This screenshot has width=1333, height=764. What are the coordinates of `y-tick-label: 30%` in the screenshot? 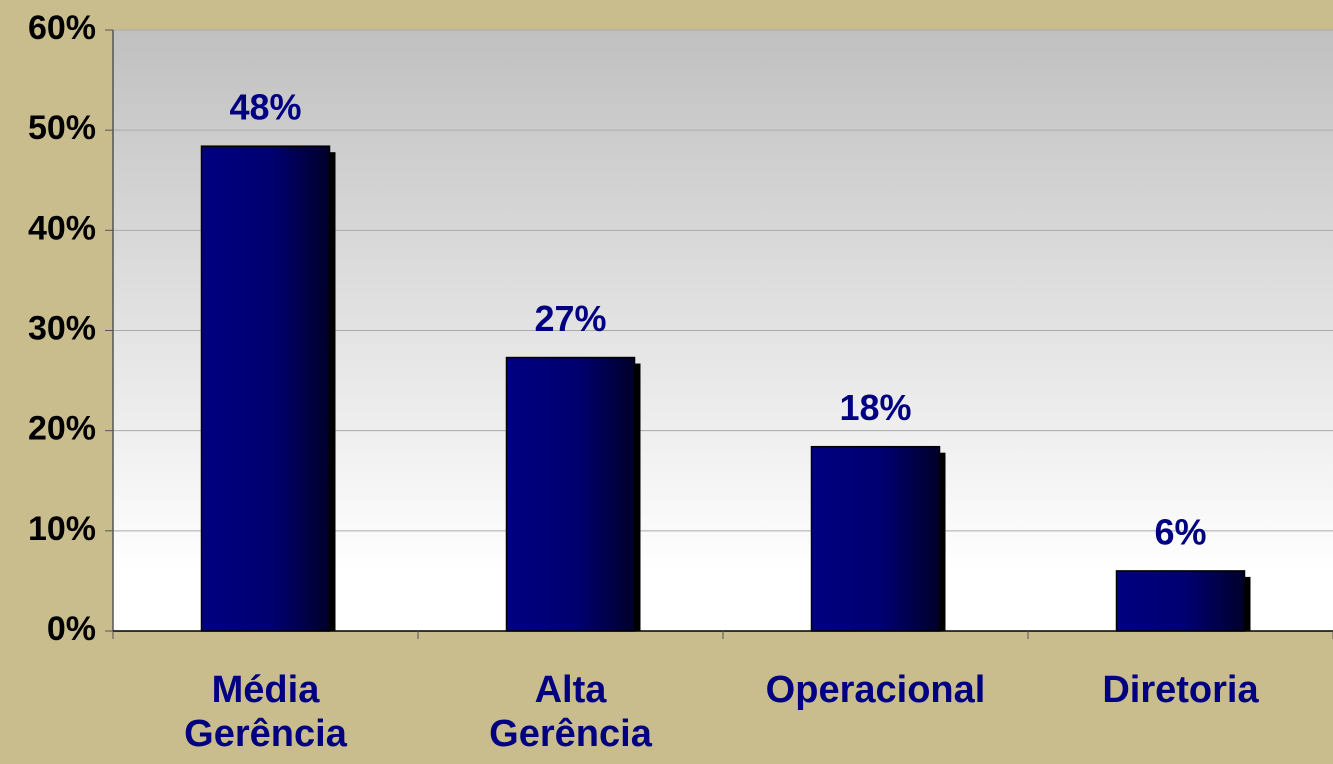 It's located at (62, 328).